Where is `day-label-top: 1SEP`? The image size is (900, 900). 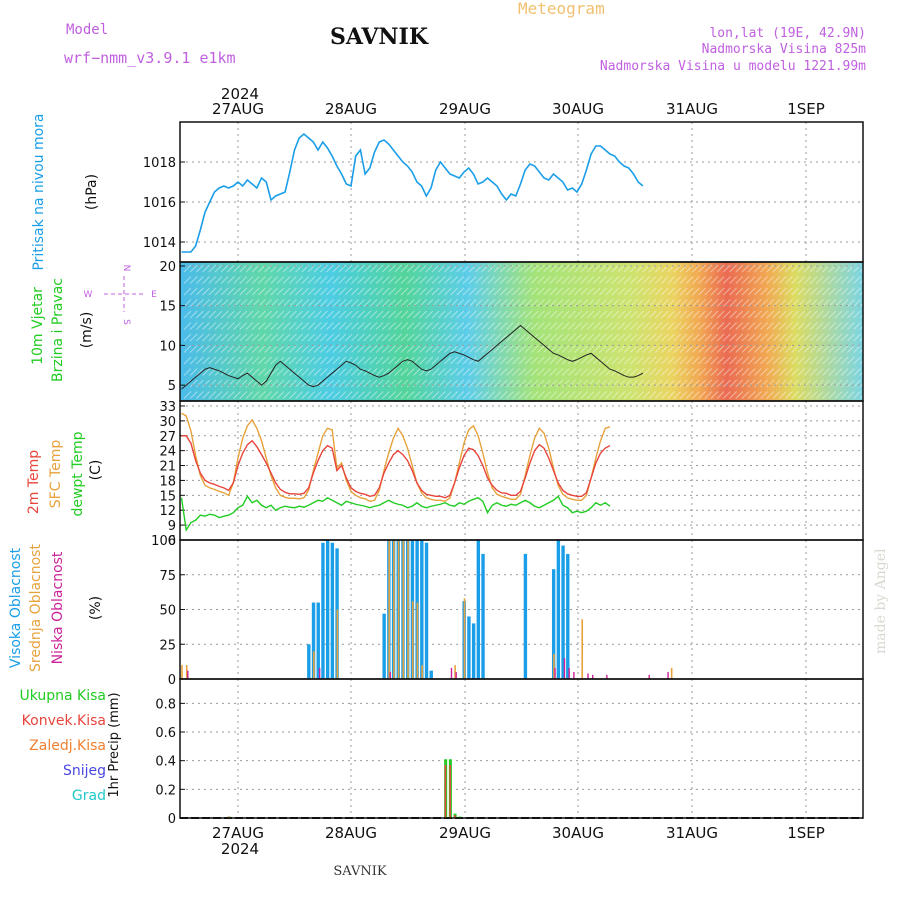 day-label-top: 1SEP is located at coordinates (806, 109).